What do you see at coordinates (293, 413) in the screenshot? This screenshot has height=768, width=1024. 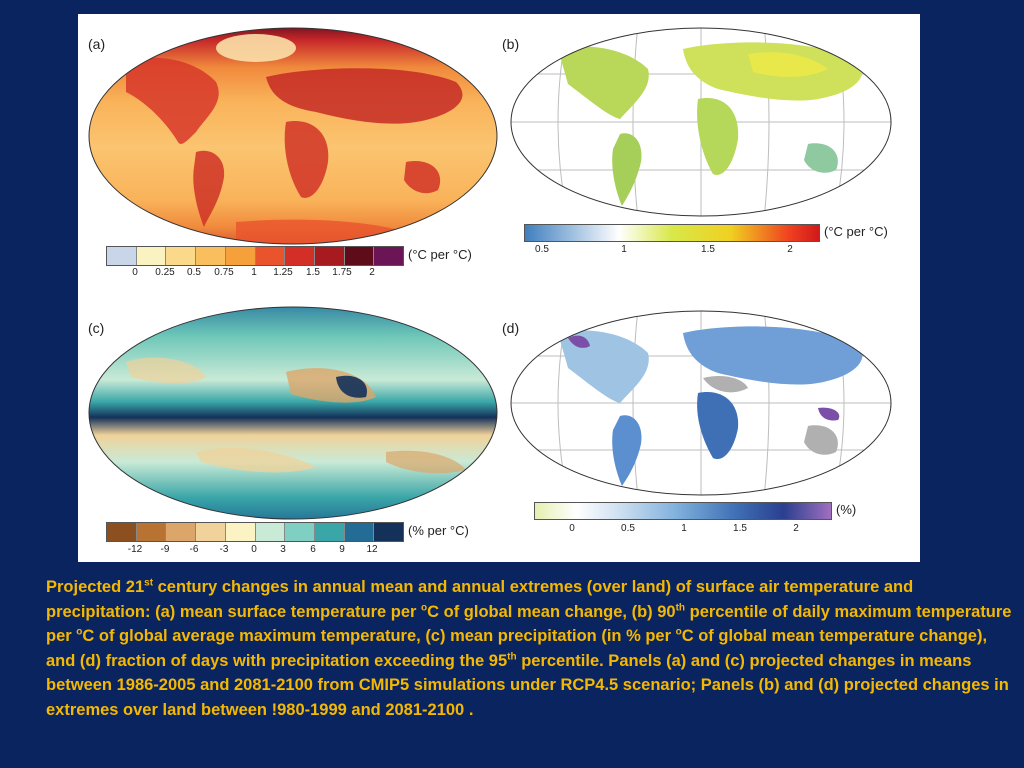 I see `panel-c-precipitation-map` at bounding box center [293, 413].